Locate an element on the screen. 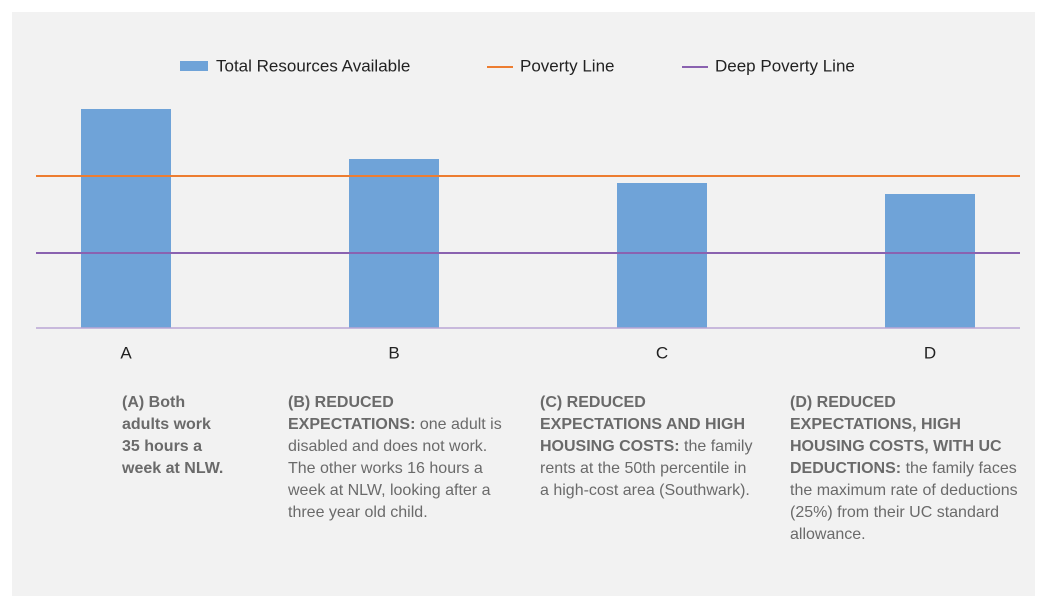 The width and height of the screenshot is (1047, 608). x-tick-label: D is located at coordinates (930, 352).